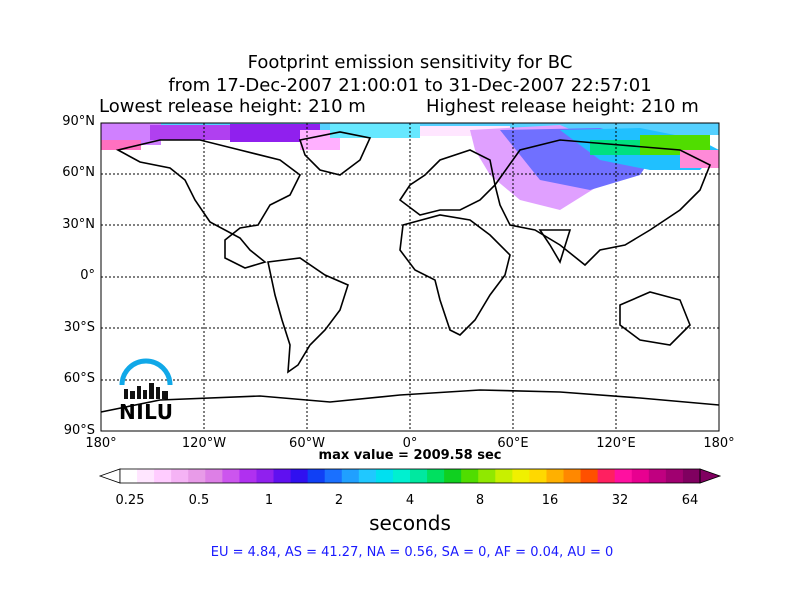  What do you see at coordinates (690, 500) in the screenshot?
I see `colorbar-tick-label: 64` at bounding box center [690, 500].